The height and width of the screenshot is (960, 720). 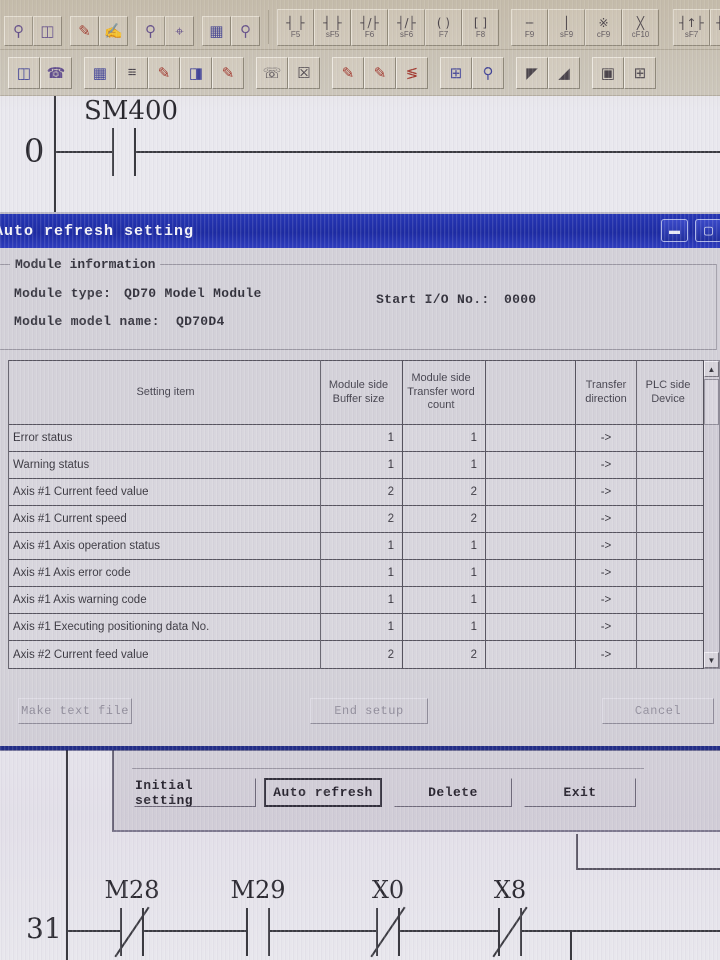 I want to click on table-row: Axis #1 Axis error code 1 1 ->, so click(x=356, y=573).